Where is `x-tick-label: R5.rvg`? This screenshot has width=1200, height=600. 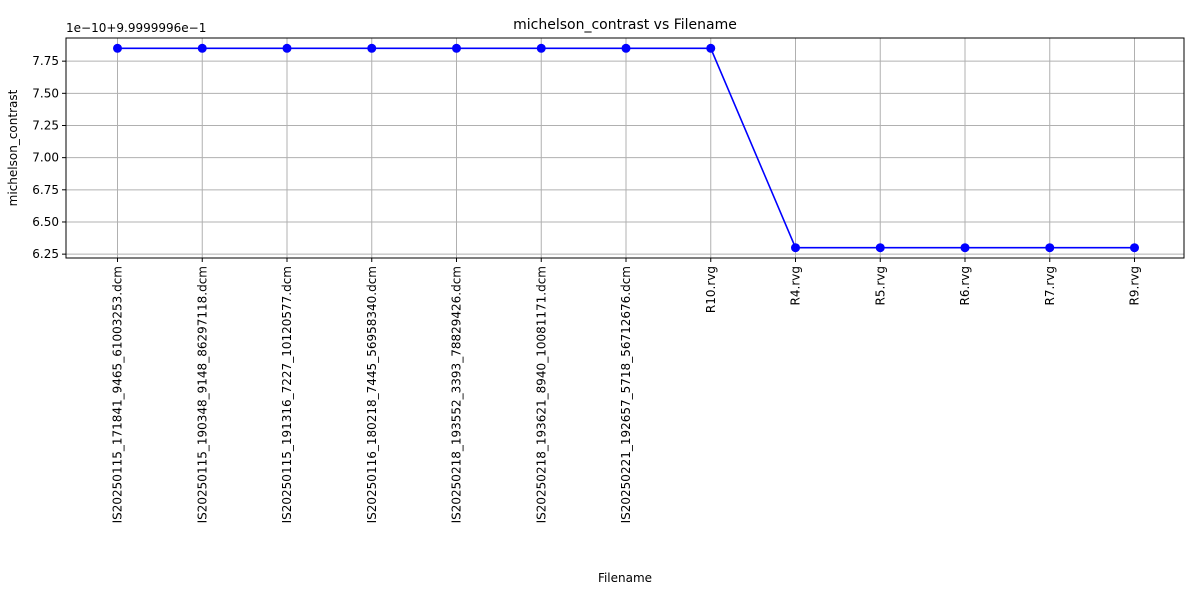 x-tick-label: R5.rvg is located at coordinates (880, 285).